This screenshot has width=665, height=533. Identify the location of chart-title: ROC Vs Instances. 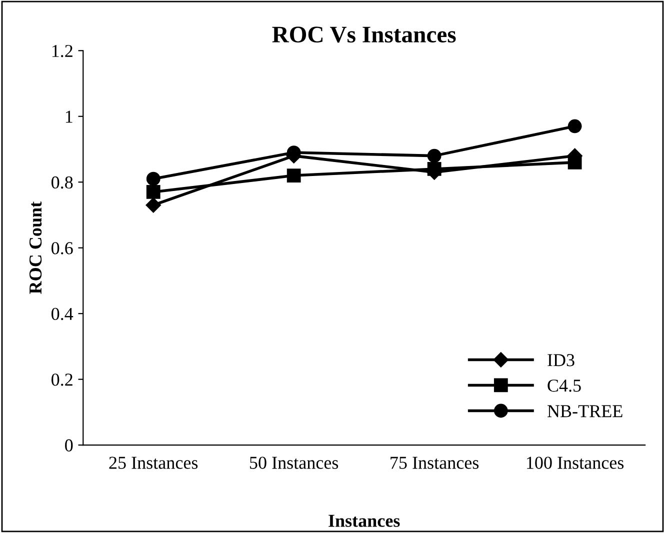
(364, 34).